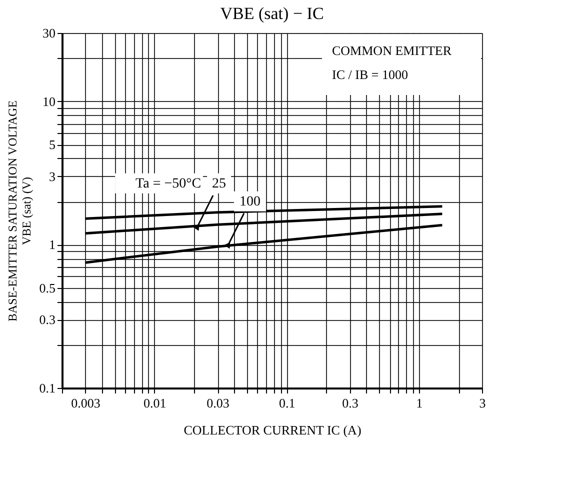 This screenshot has height=494, width=561. Describe the element at coordinates (273, 430) in the screenshot. I see `x-axis-title: COLLECTOR CURRENT IC (A)` at that location.